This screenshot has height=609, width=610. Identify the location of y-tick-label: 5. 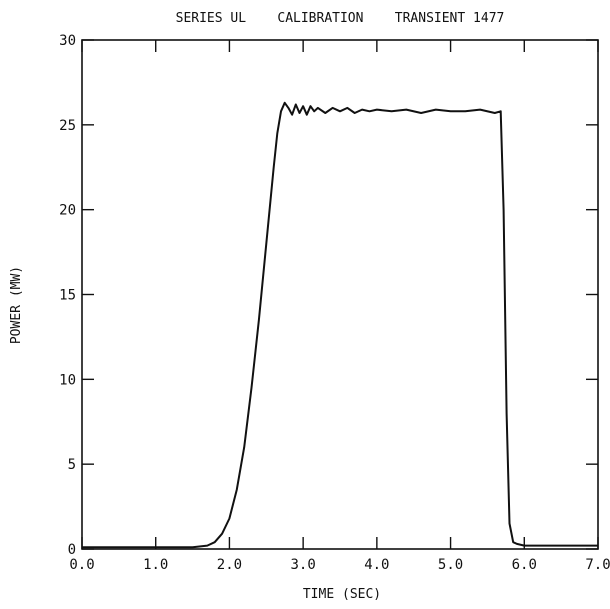
(72, 465).